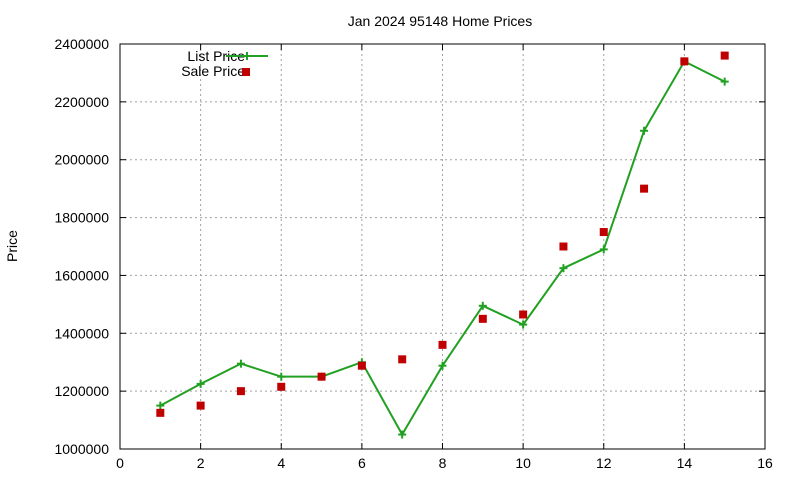  I want to click on y-tick-label: 1200000, so click(81, 391).